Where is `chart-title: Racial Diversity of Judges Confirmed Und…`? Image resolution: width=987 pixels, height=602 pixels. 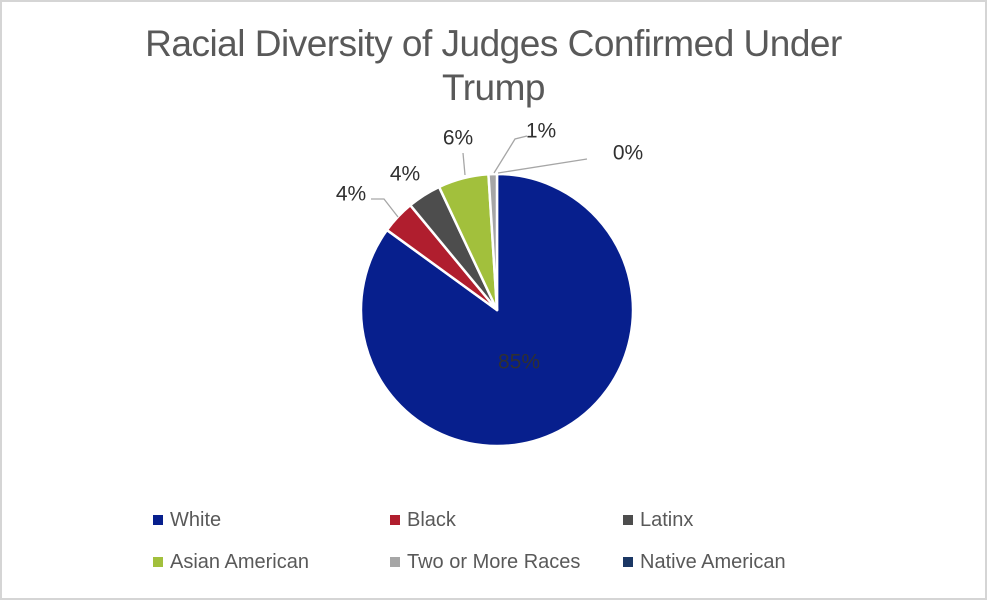
chart-title: Racial Diversity of Judges Confirmed Und… is located at coordinates (493, 65).